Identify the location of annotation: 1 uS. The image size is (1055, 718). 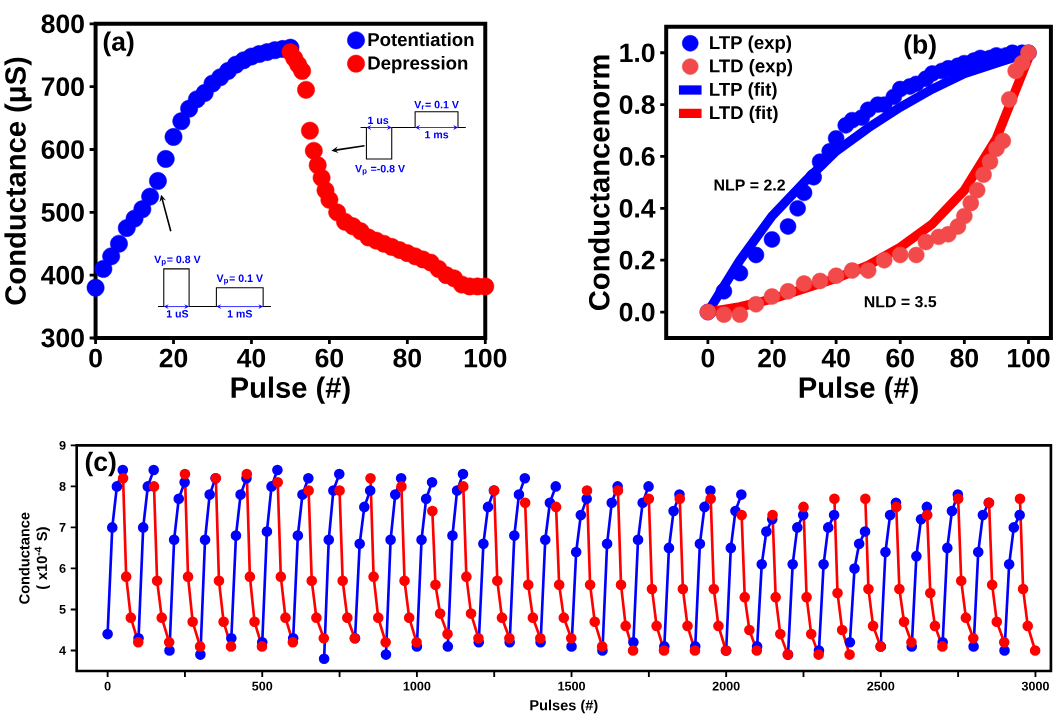
(177, 314).